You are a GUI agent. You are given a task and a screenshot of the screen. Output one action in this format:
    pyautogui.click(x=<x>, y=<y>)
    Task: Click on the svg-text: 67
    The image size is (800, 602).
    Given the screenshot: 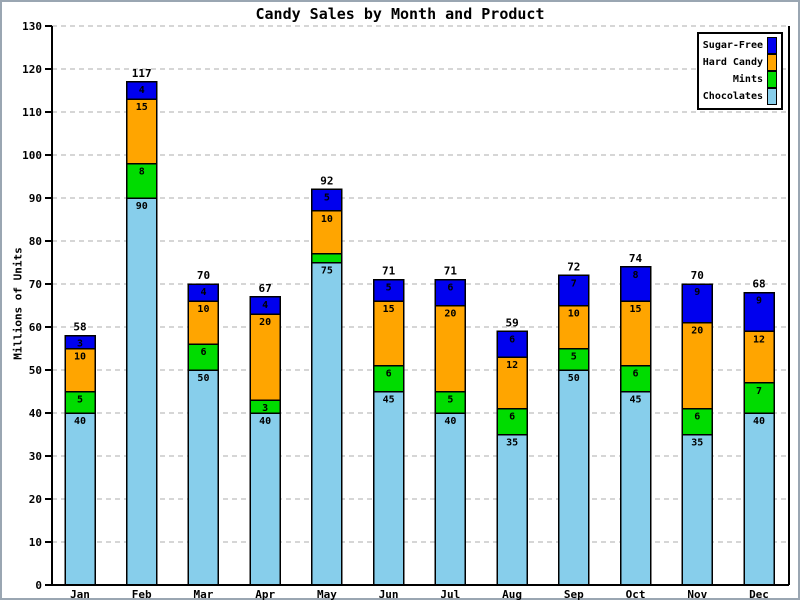 What is the action you would take?
    pyautogui.click(x=265, y=288)
    